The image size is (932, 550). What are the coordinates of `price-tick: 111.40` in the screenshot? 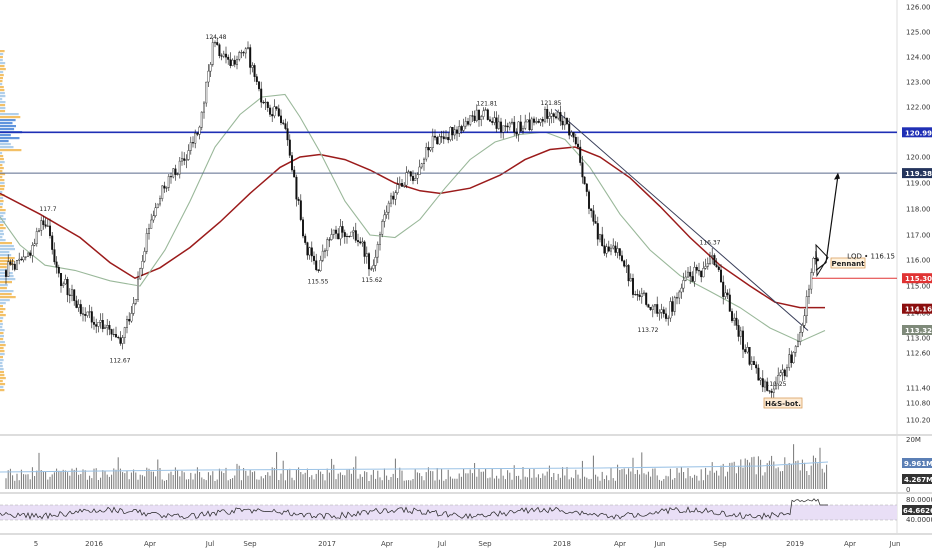 It's located at (918, 389).